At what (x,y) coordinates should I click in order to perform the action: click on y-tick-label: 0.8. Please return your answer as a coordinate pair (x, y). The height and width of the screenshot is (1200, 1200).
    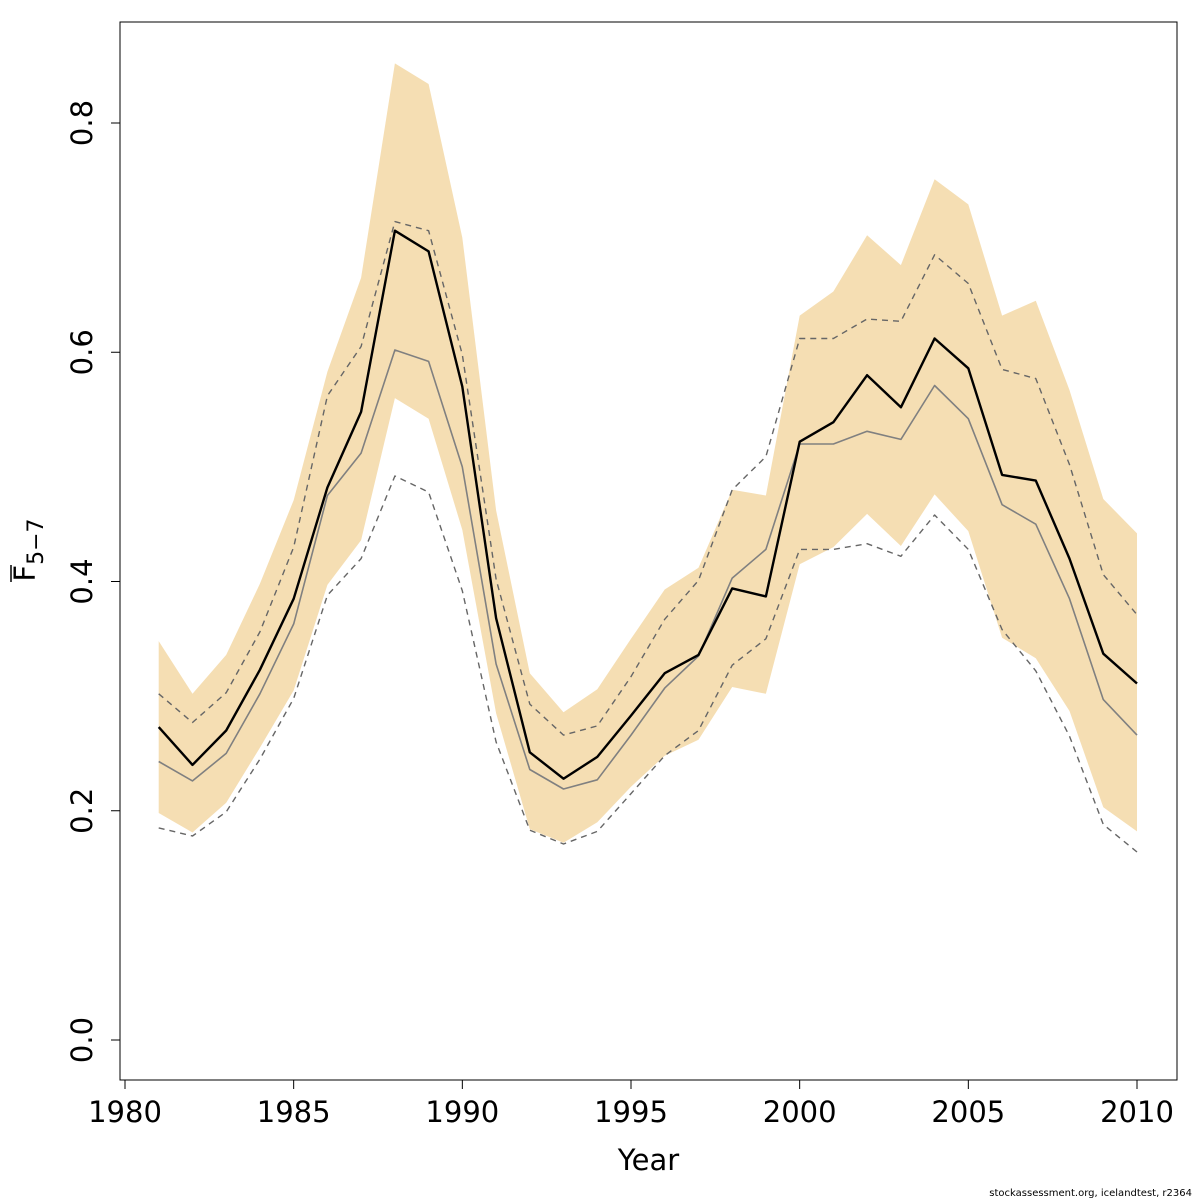
    Looking at the image, I should click on (82, 123).